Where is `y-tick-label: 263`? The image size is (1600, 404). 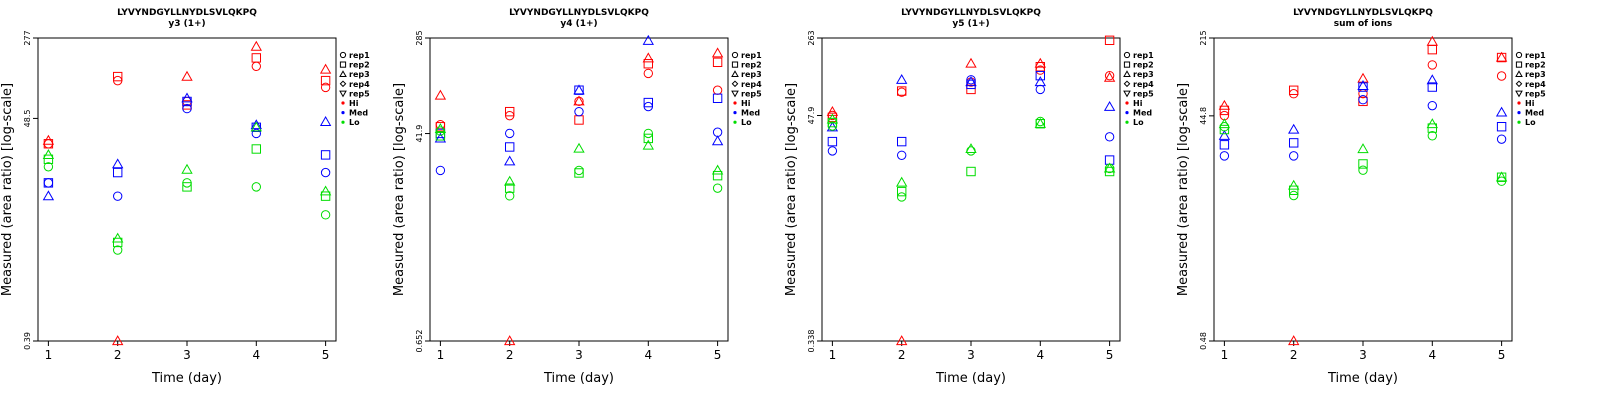 y-tick-label: 263 is located at coordinates (811, 37).